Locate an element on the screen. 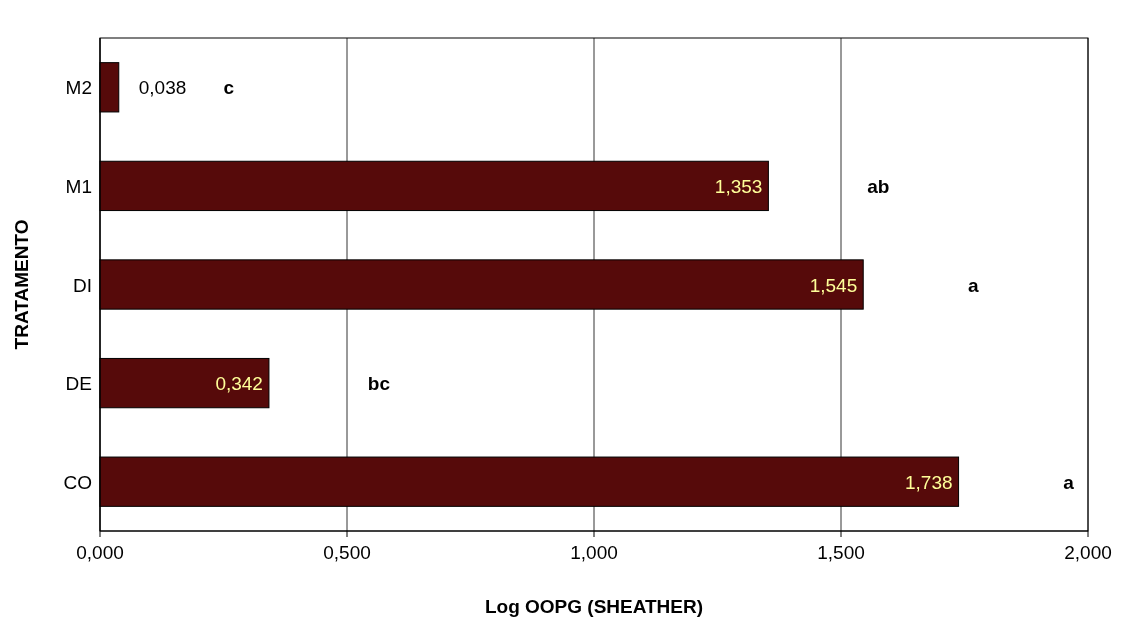 This screenshot has height=631, width=1122. x-tick-label: 0,000 is located at coordinates (100, 552).